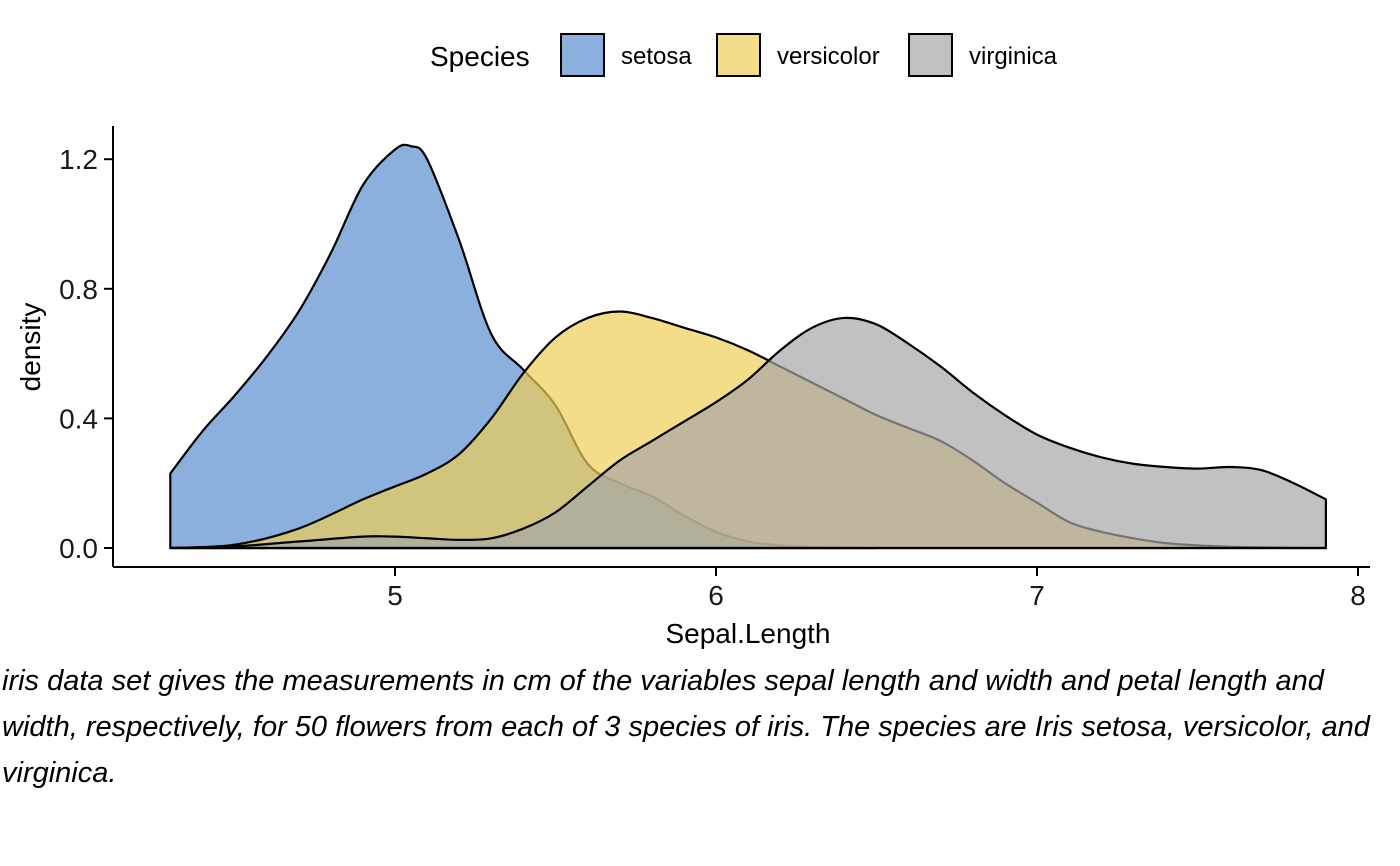  I want to click on legend-label-versicolor: versicolor, so click(828, 56).